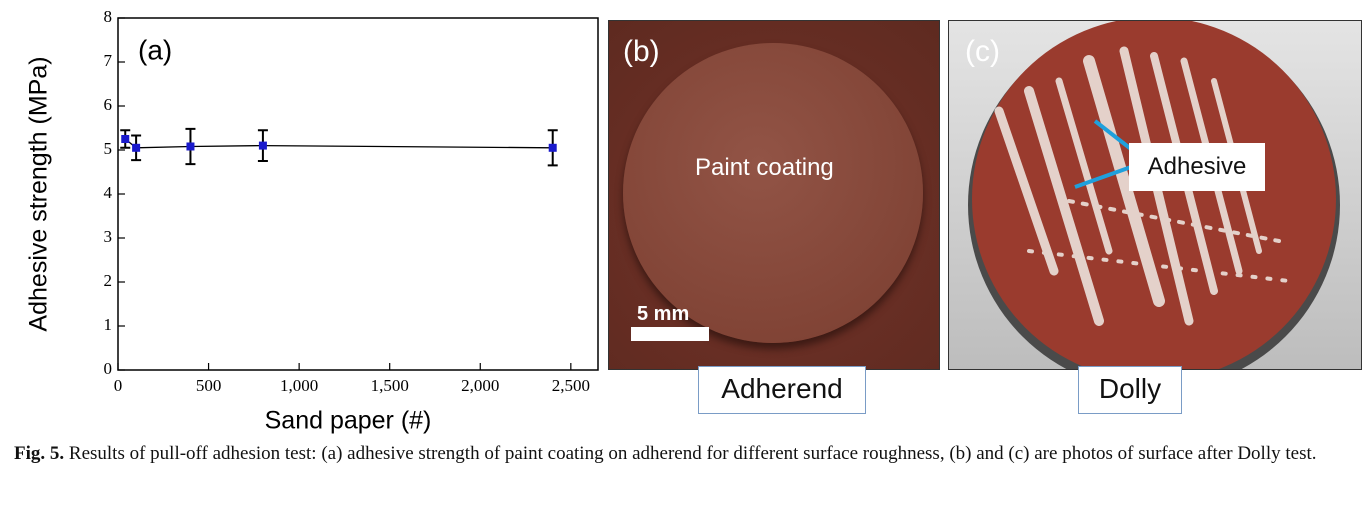 The height and width of the screenshot is (515, 1367). Describe the element at coordinates (670, 334) in the screenshot. I see `scale-bar` at that location.